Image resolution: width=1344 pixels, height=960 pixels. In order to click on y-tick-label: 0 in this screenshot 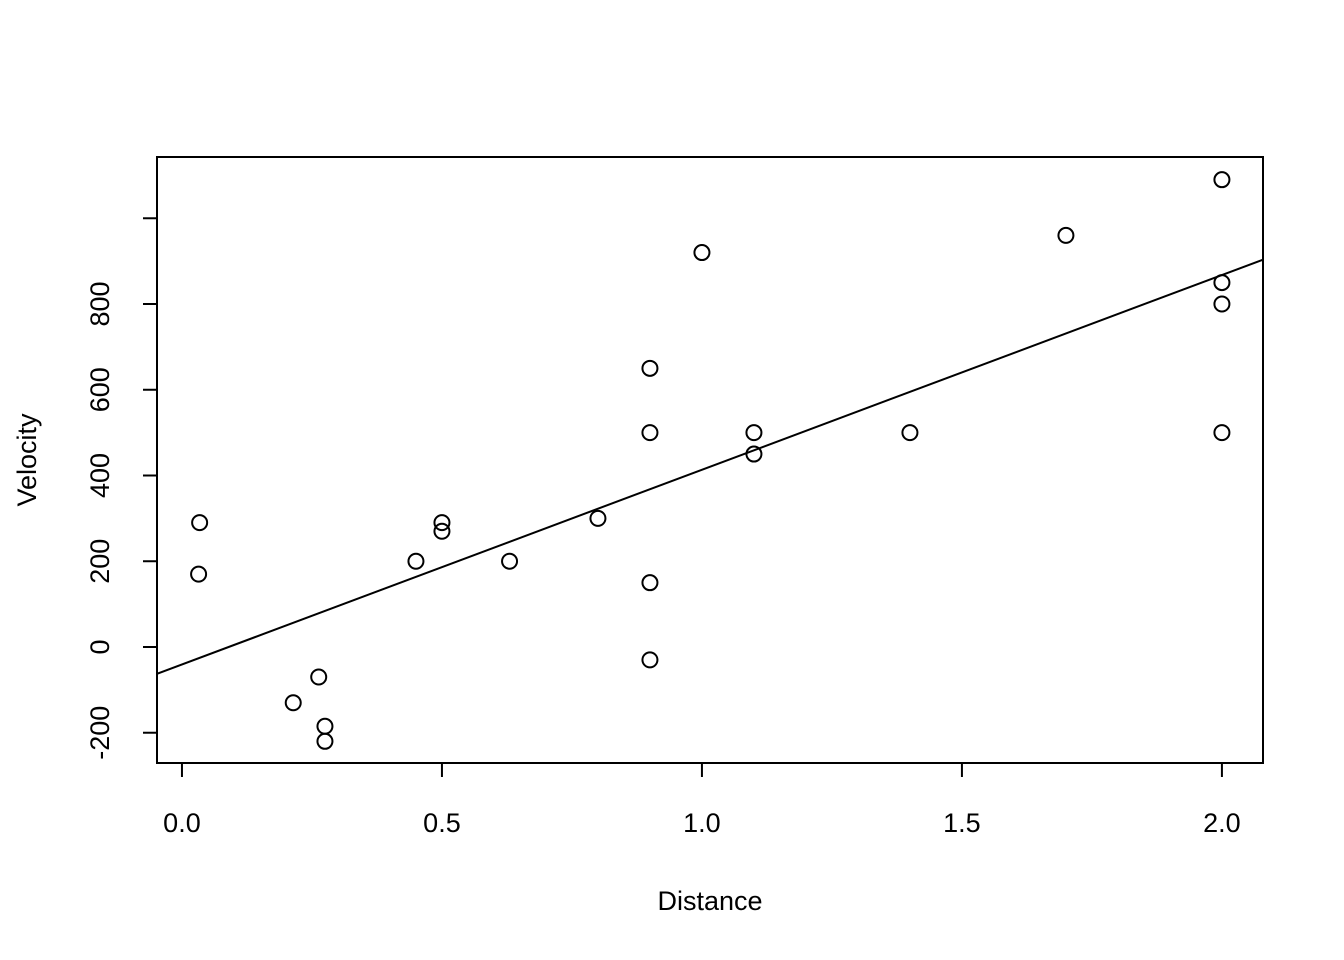, I will do `click(100, 646)`.